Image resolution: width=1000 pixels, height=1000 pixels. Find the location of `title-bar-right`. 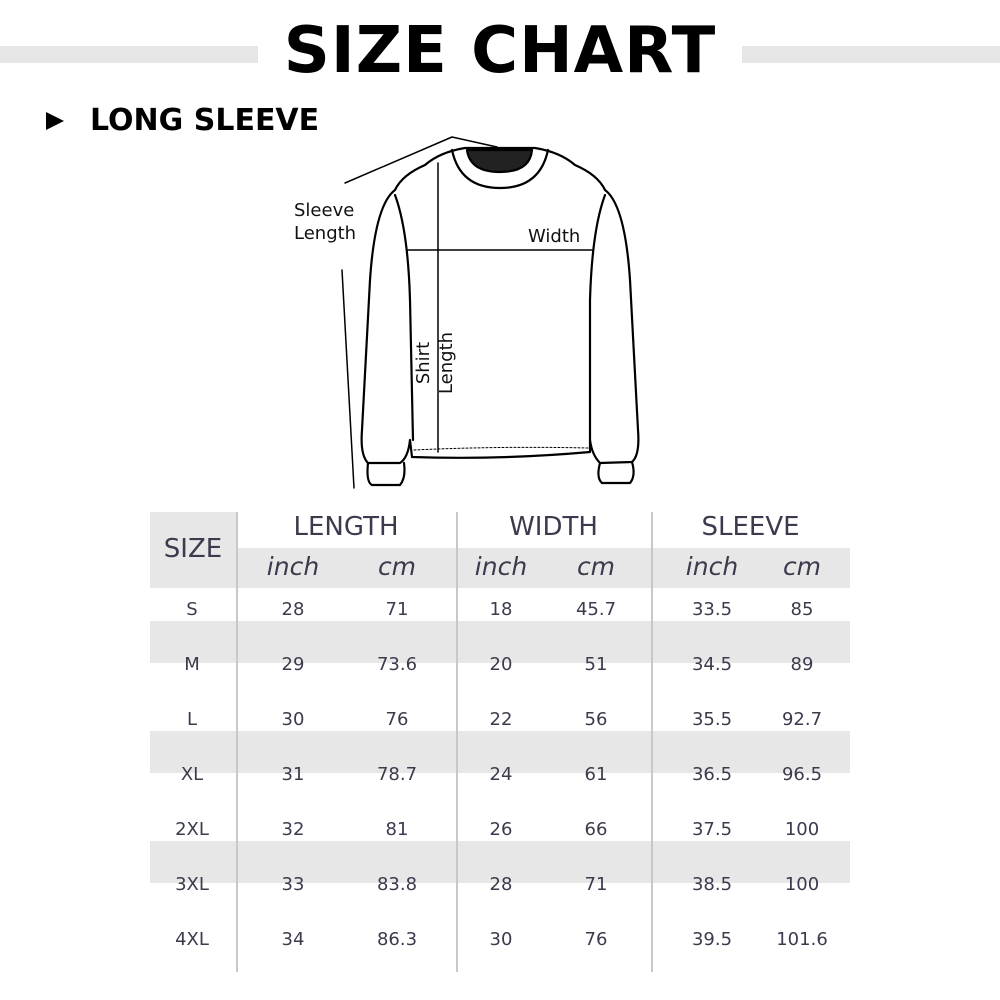

title-bar-right is located at coordinates (871, 54).